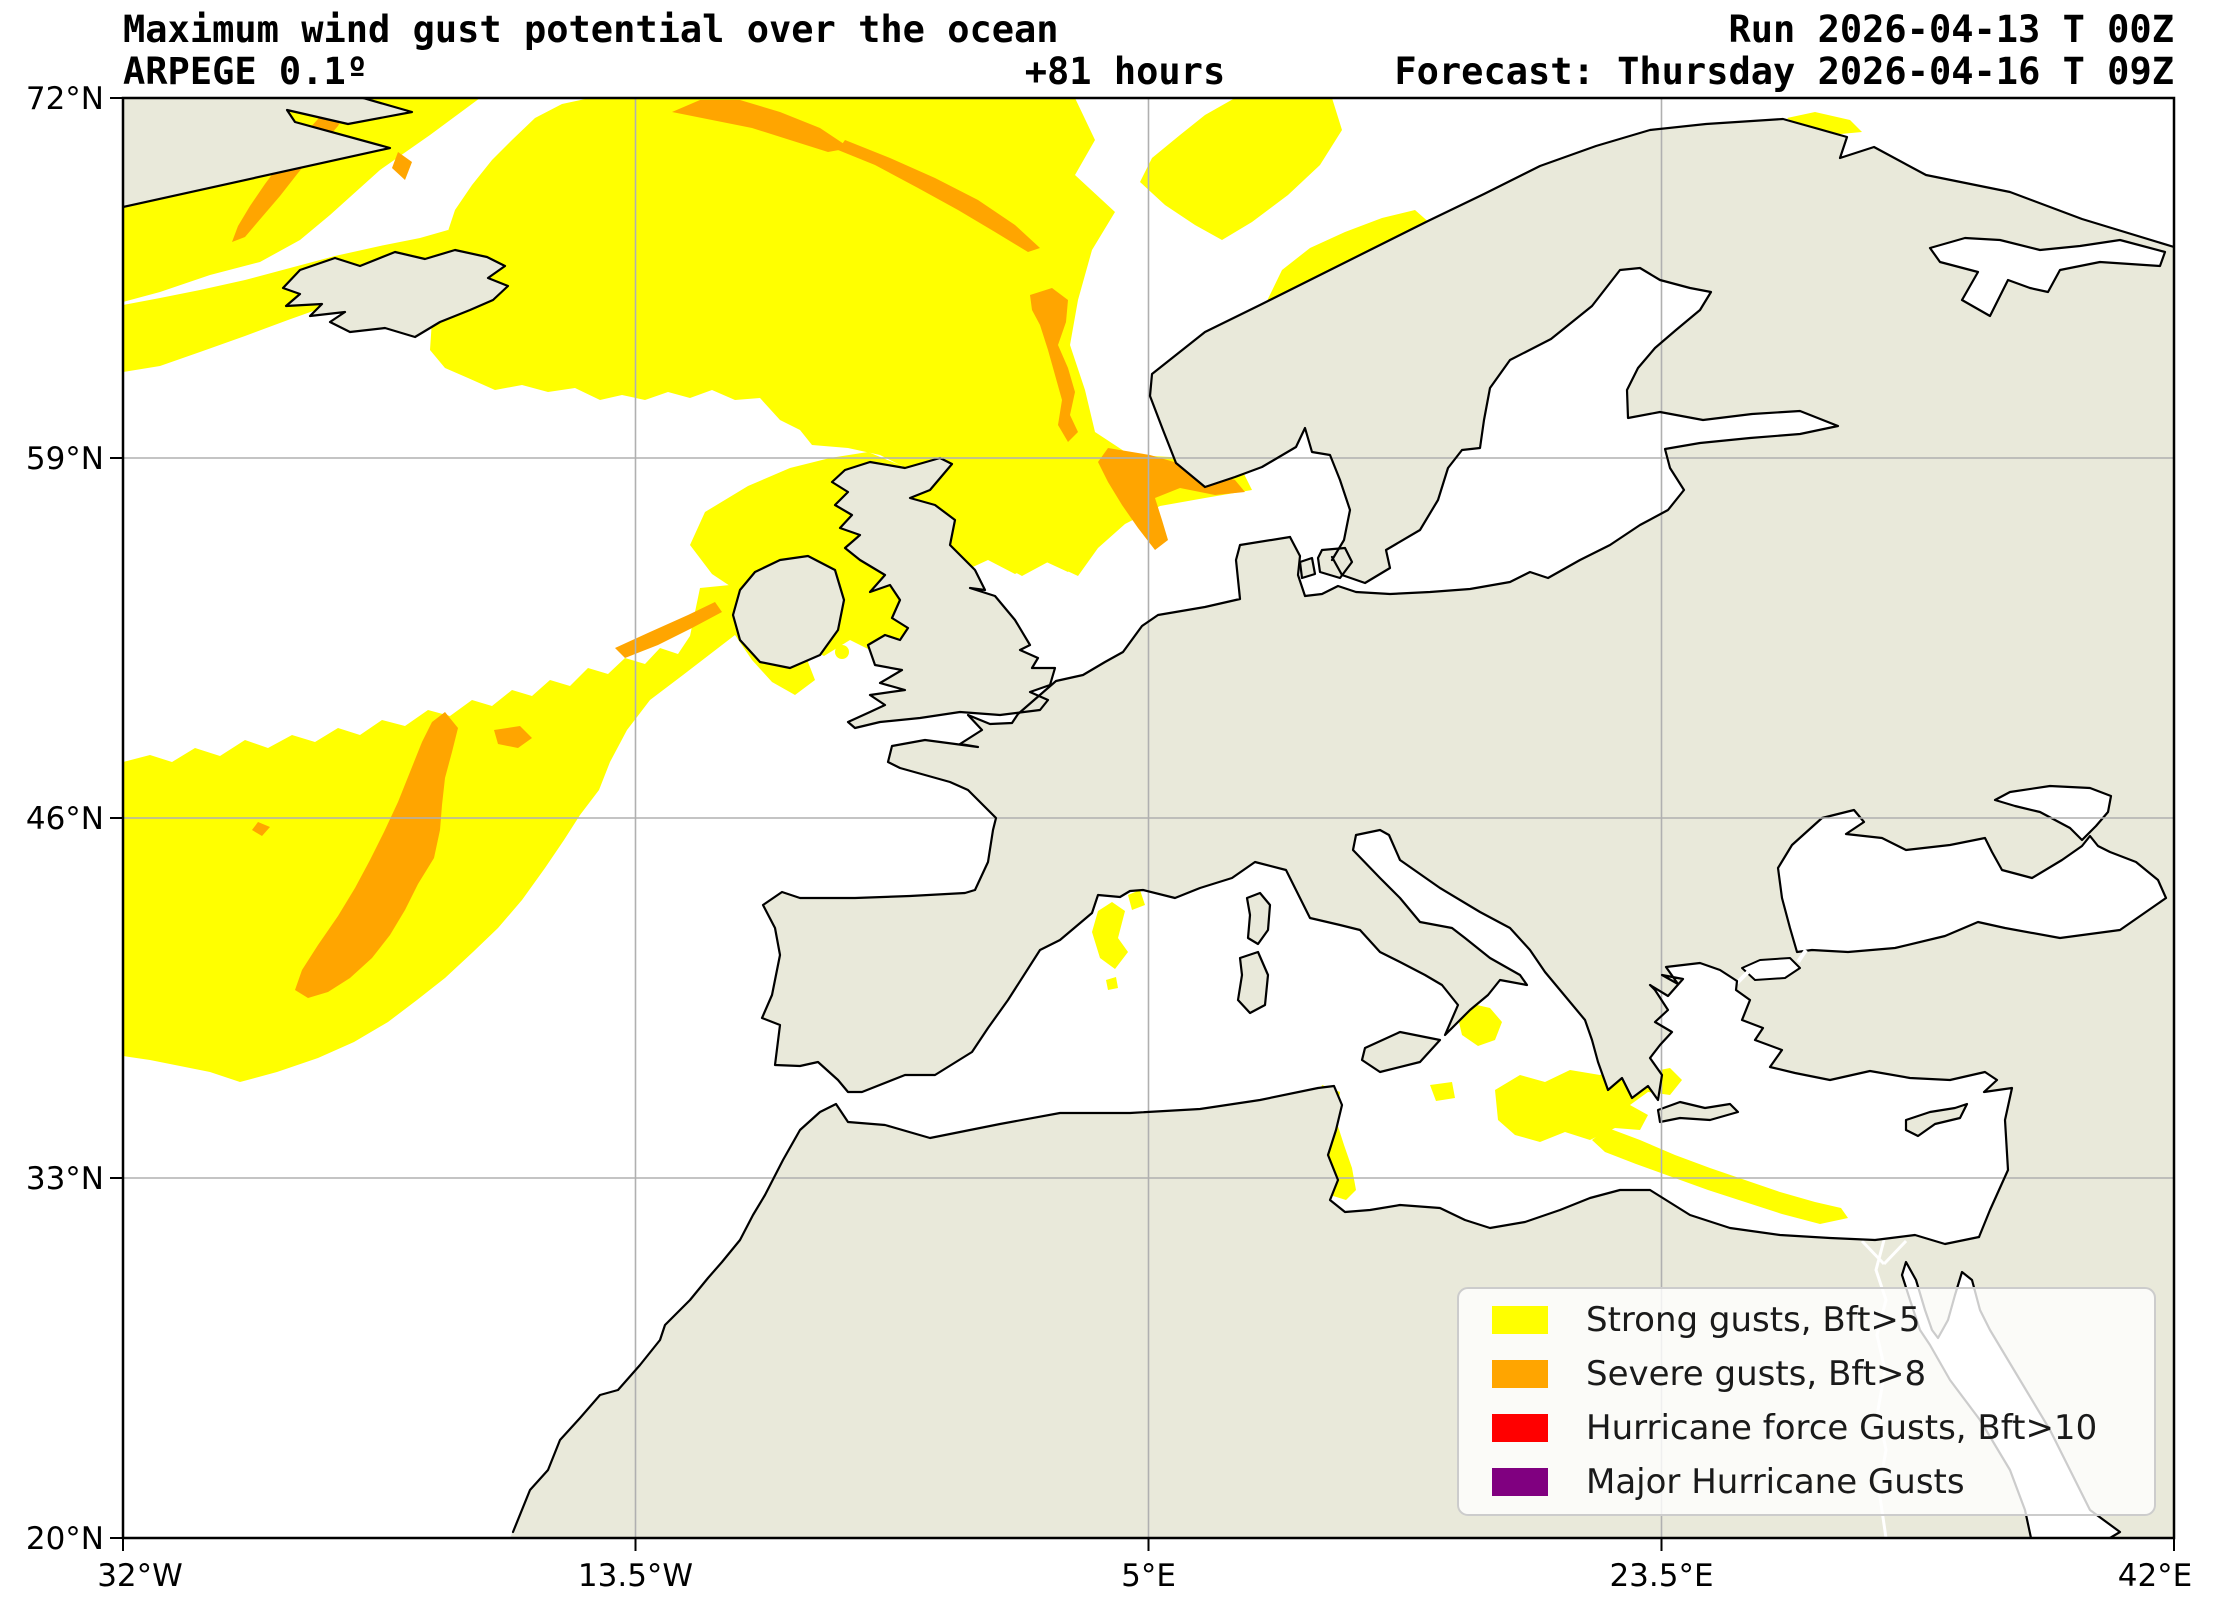 The height and width of the screenshot is (1604, 2233). I want to click on y-tick-label: 72°N, so click(65, 99).